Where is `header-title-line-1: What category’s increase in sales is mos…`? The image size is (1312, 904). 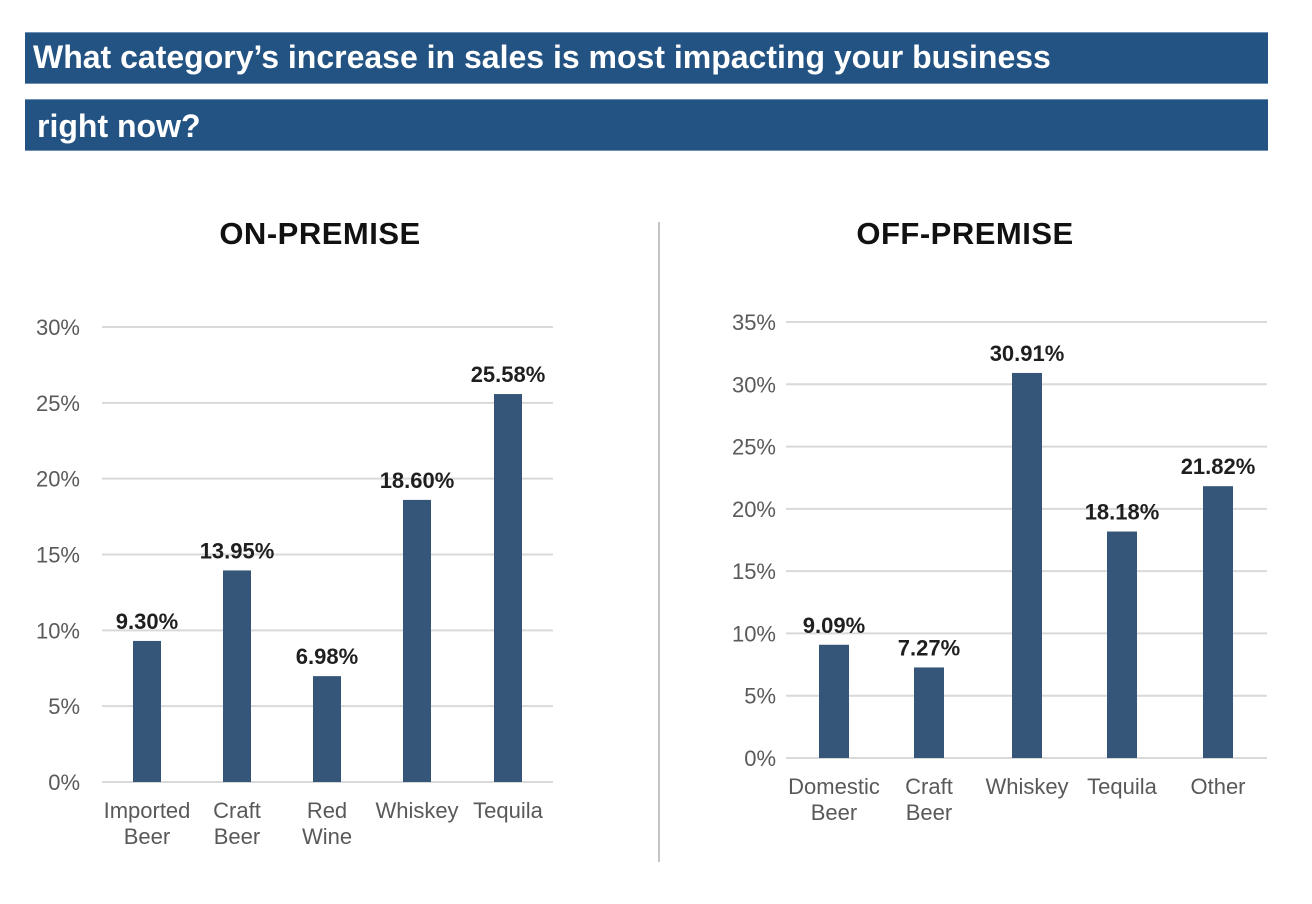
header-title-line-1: What category’s increase in sales is mos… is located at coordinates (542, 57).